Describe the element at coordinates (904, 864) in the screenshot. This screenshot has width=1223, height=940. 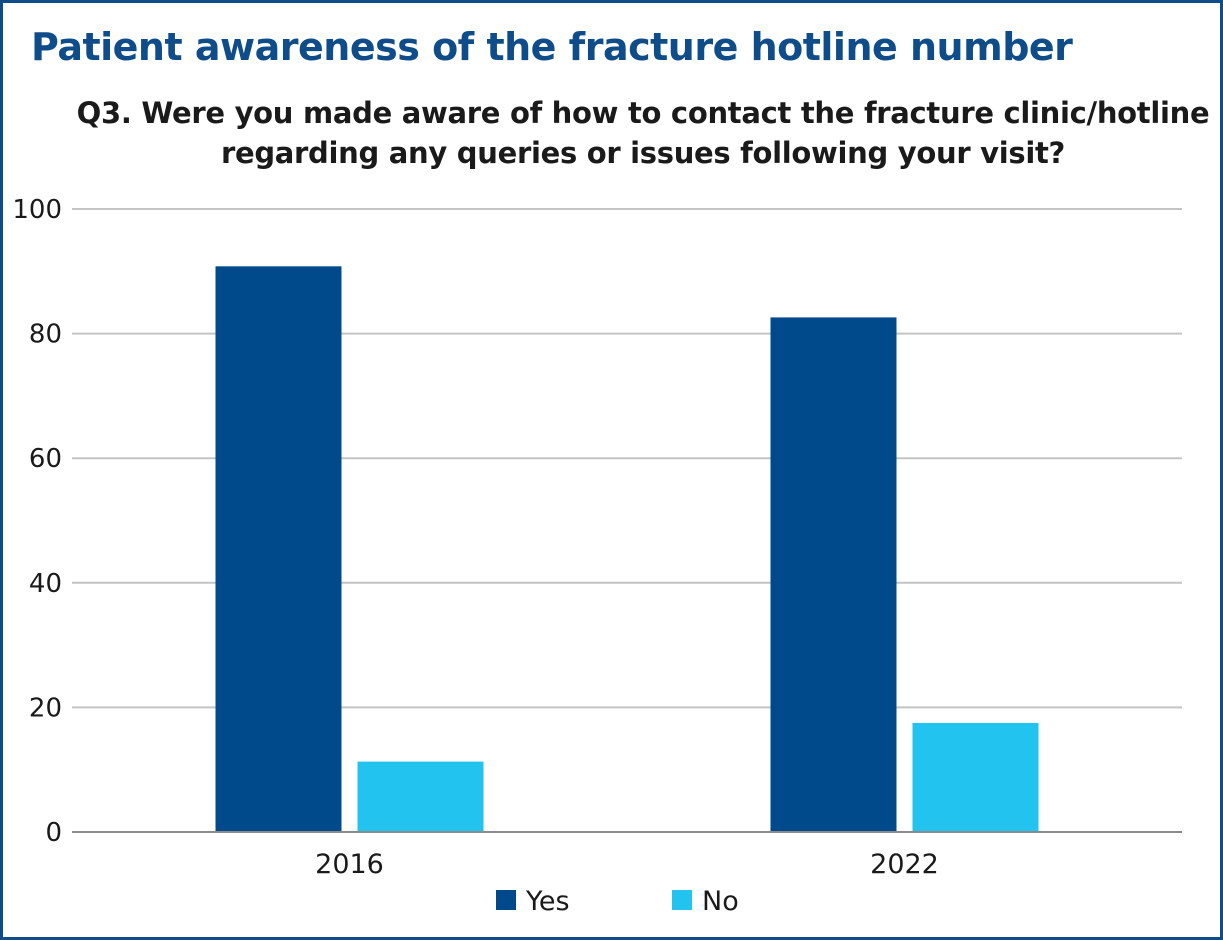
I see `x-tick-label: 2022` at that location.